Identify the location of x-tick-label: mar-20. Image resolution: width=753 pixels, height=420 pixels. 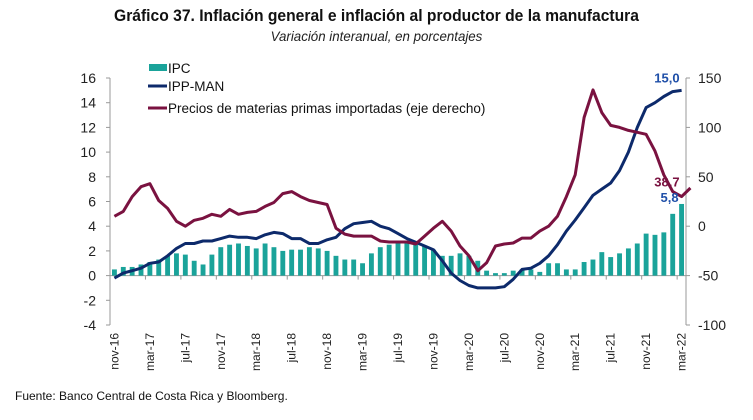
(469, 352).